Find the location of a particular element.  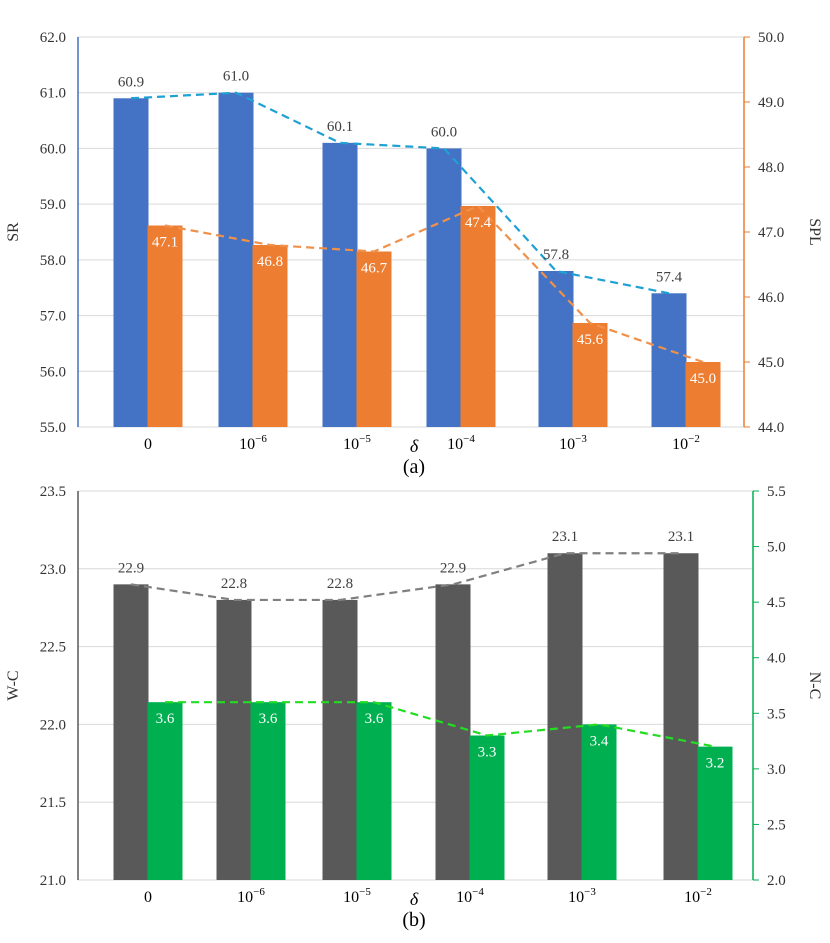

right-axis-tick-label: 49.0 is located at coordinates (771, 103).